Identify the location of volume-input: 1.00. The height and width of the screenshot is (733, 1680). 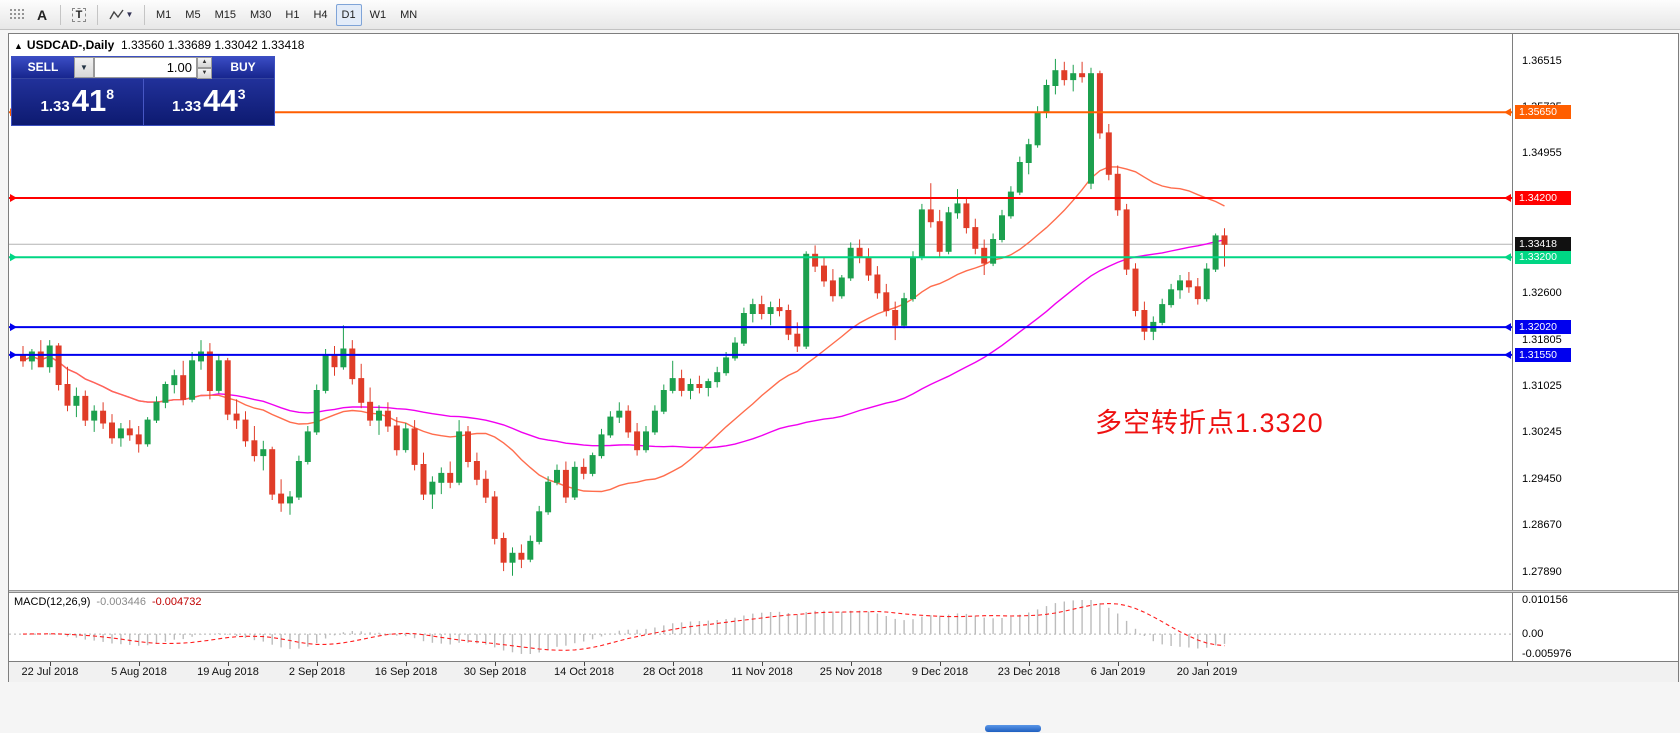
(145, 67).